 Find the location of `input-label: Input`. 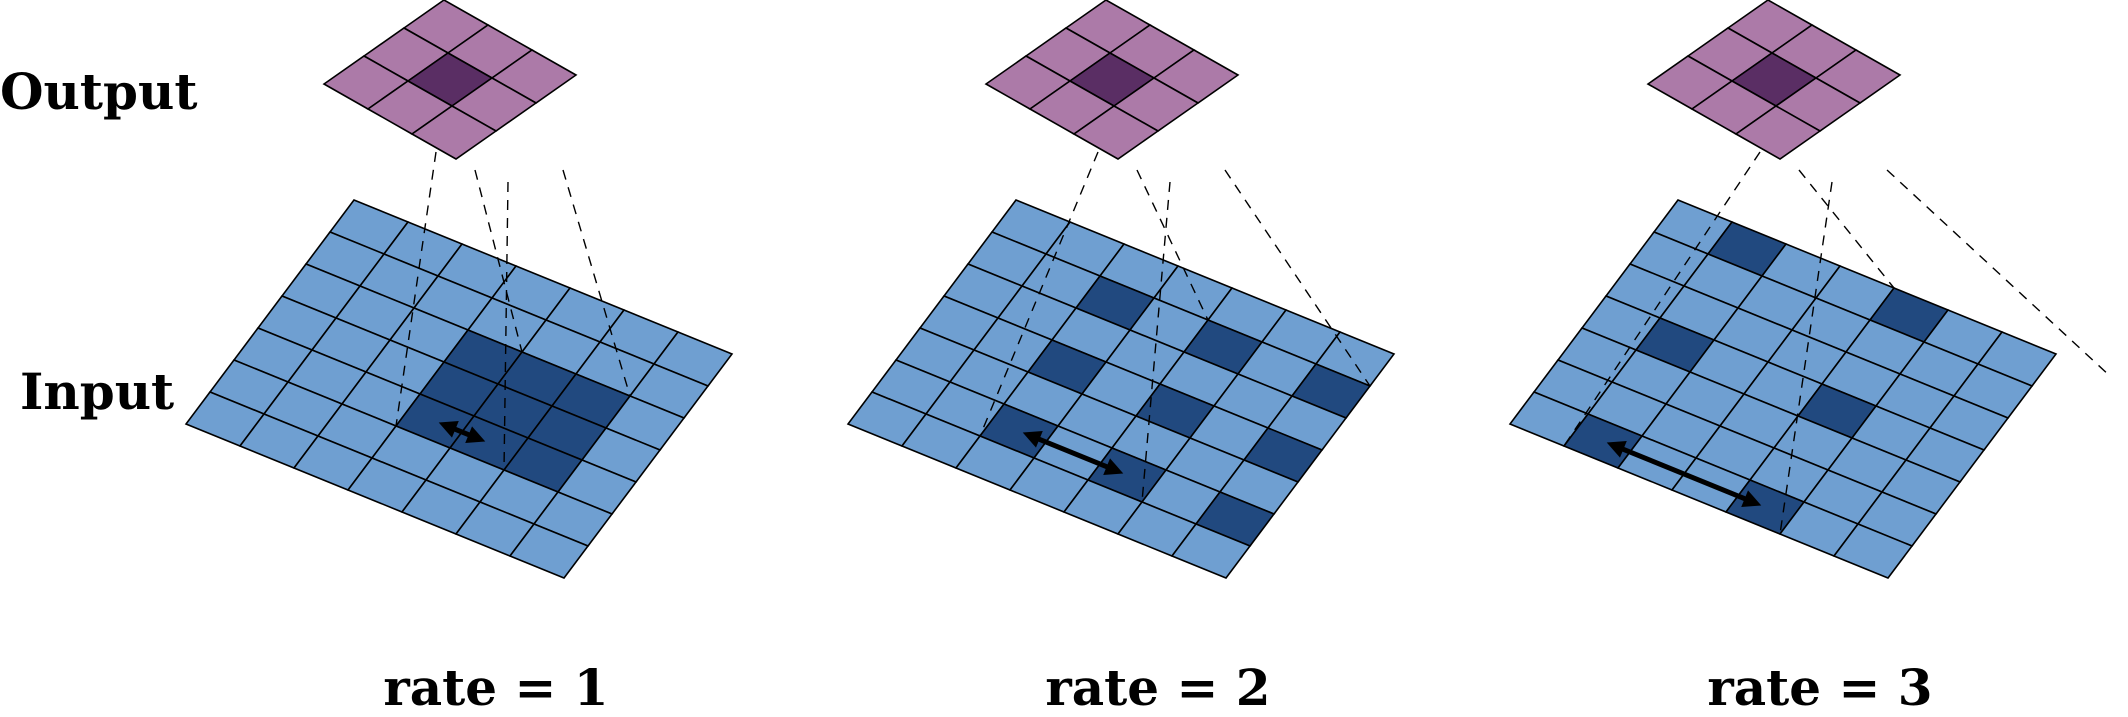

input-label: Input is located at coordinates (97, 391).